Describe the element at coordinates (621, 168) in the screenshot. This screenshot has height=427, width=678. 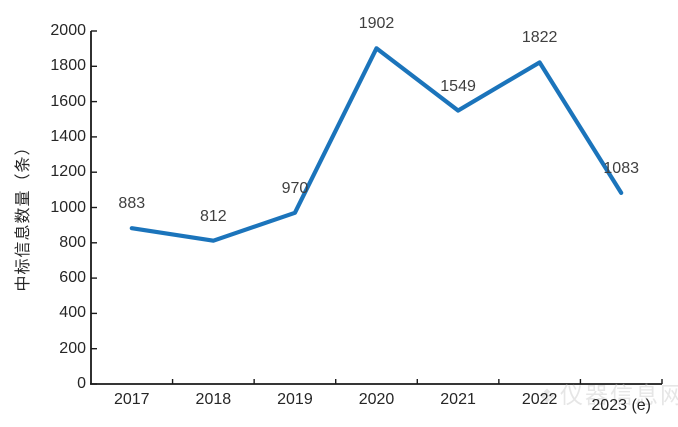
I see `data-label: 1083` at that location.